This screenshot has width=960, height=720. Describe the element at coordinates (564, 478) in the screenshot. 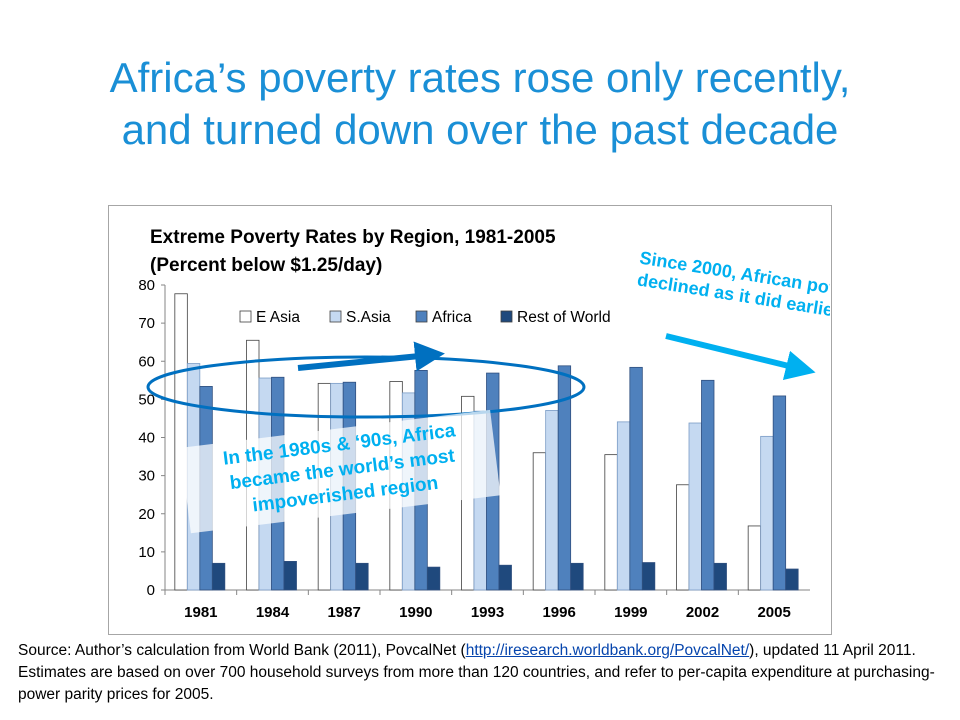

I see `bar-africa-1996` at that location.